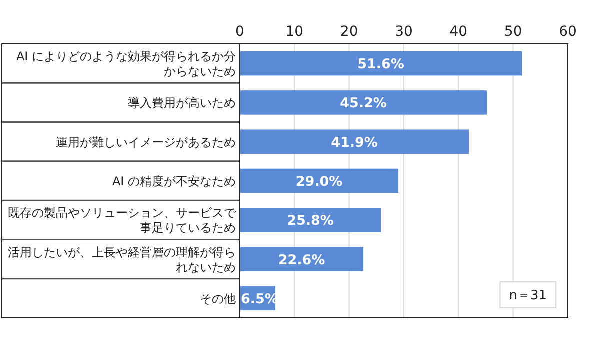 The height and width of the screenshot is (341, 590). I want to click on data-label: 25.8%, so click(310, 221).